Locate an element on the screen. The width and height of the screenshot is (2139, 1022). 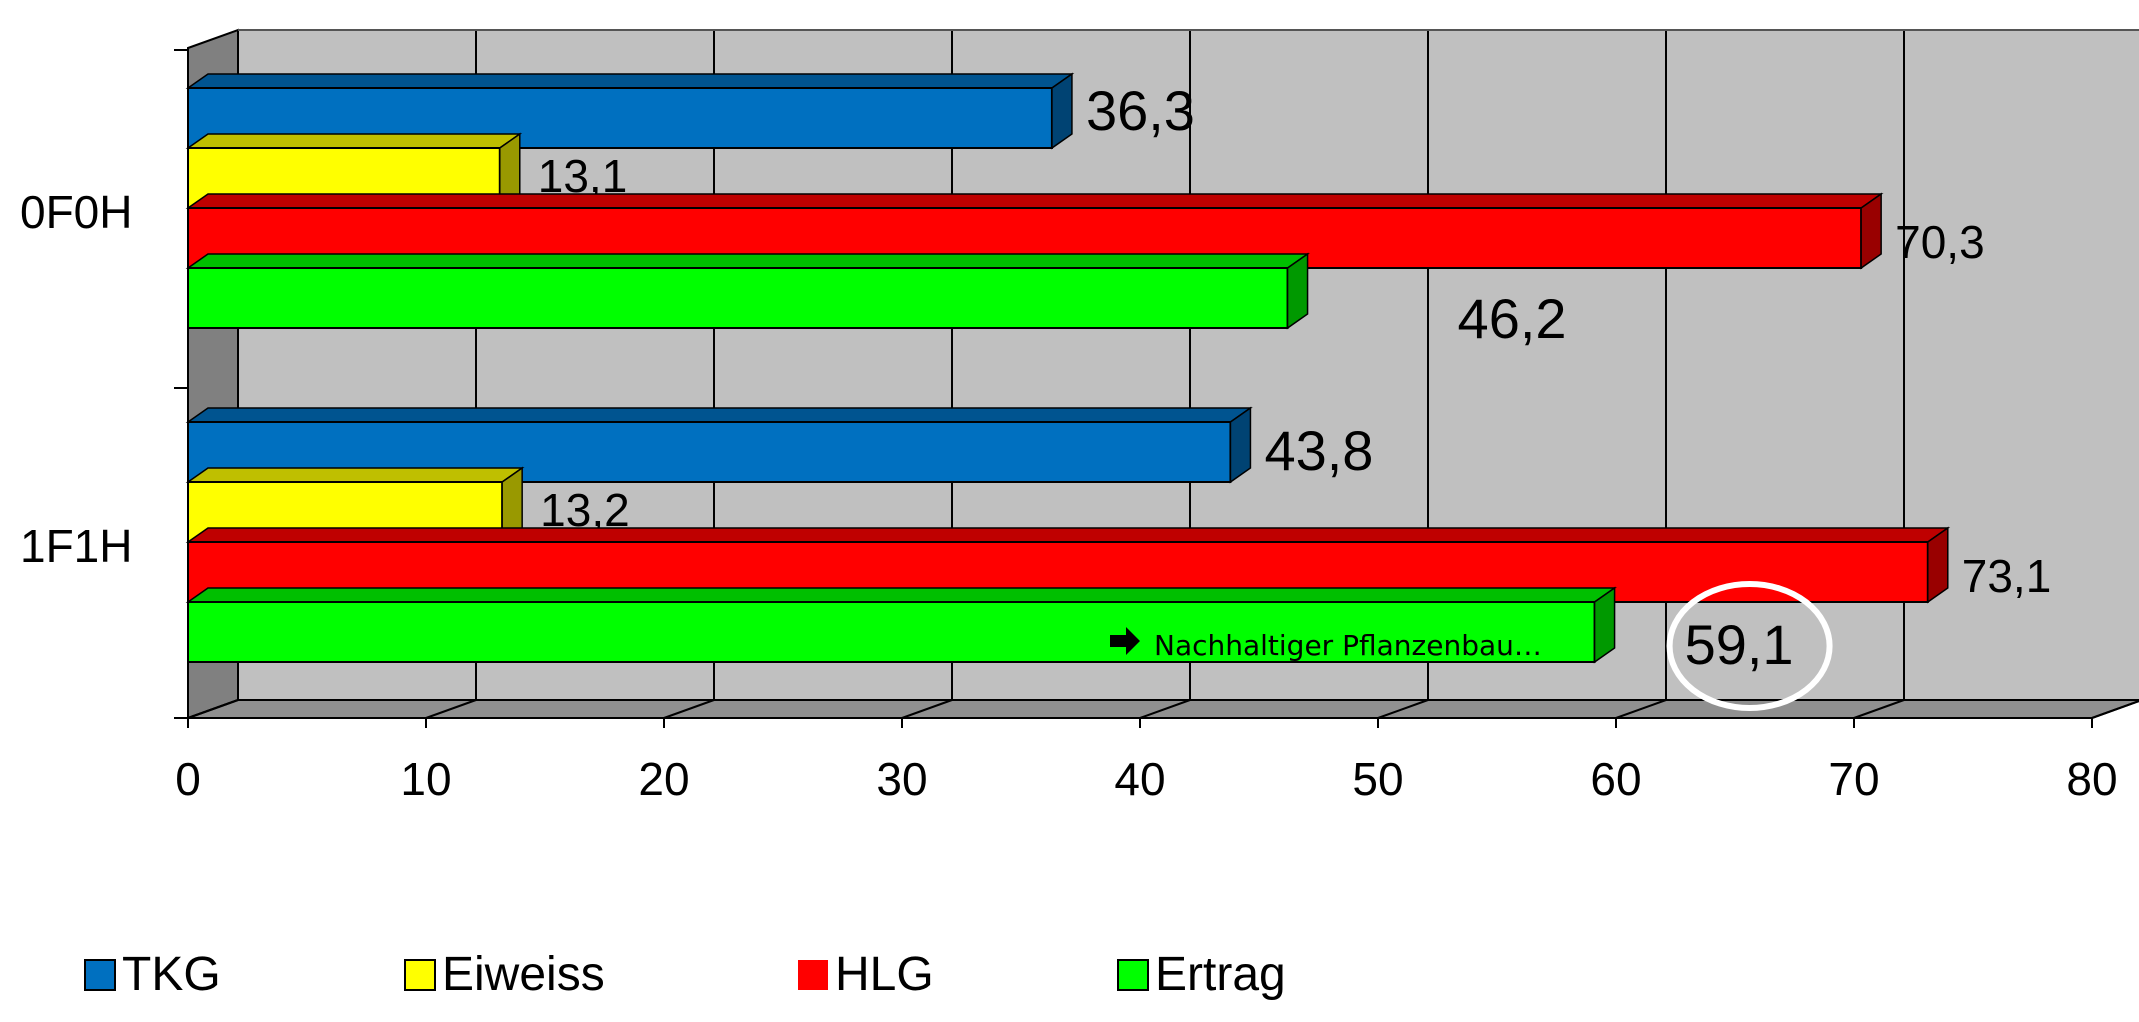
x-tick-label: 70 is located at coordinates (1853, 779).